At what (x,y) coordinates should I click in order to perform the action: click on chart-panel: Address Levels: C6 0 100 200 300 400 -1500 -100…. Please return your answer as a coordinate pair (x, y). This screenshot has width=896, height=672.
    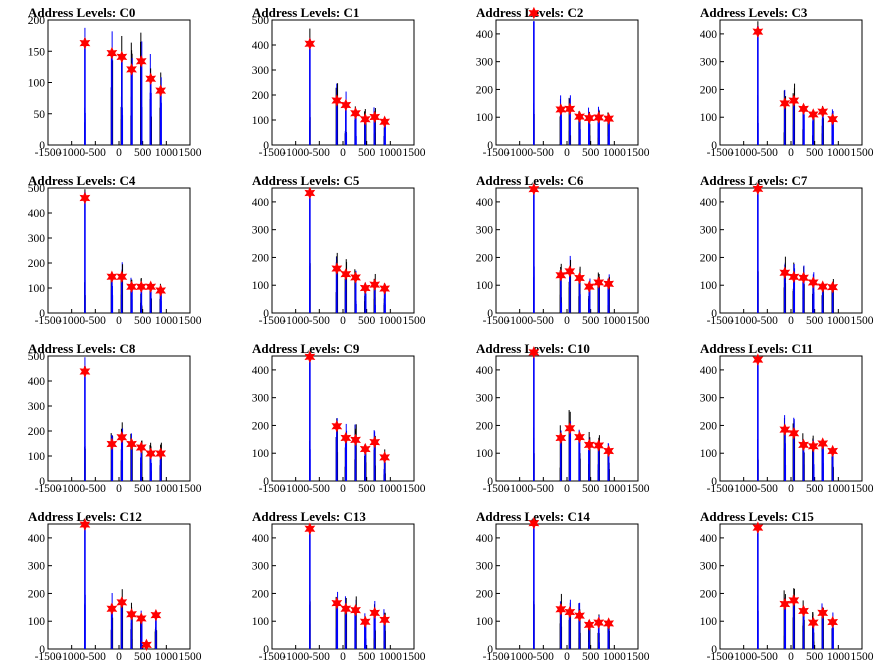
    Looking at the image, I should click on (560, 252).